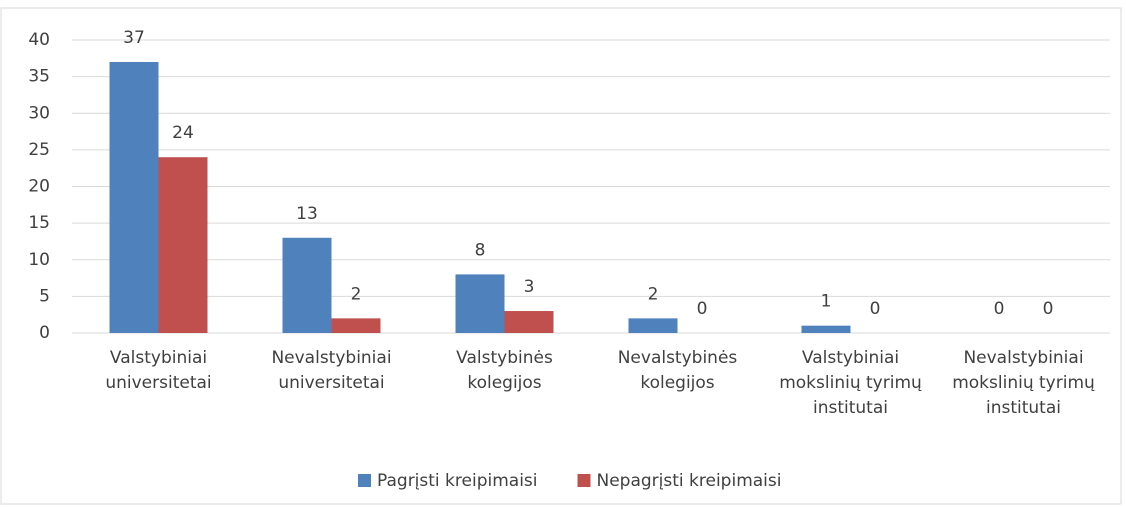  Describe the element at coordinates (39, 77) in the screenshot. I see `y-tick-label: 35` at that location.